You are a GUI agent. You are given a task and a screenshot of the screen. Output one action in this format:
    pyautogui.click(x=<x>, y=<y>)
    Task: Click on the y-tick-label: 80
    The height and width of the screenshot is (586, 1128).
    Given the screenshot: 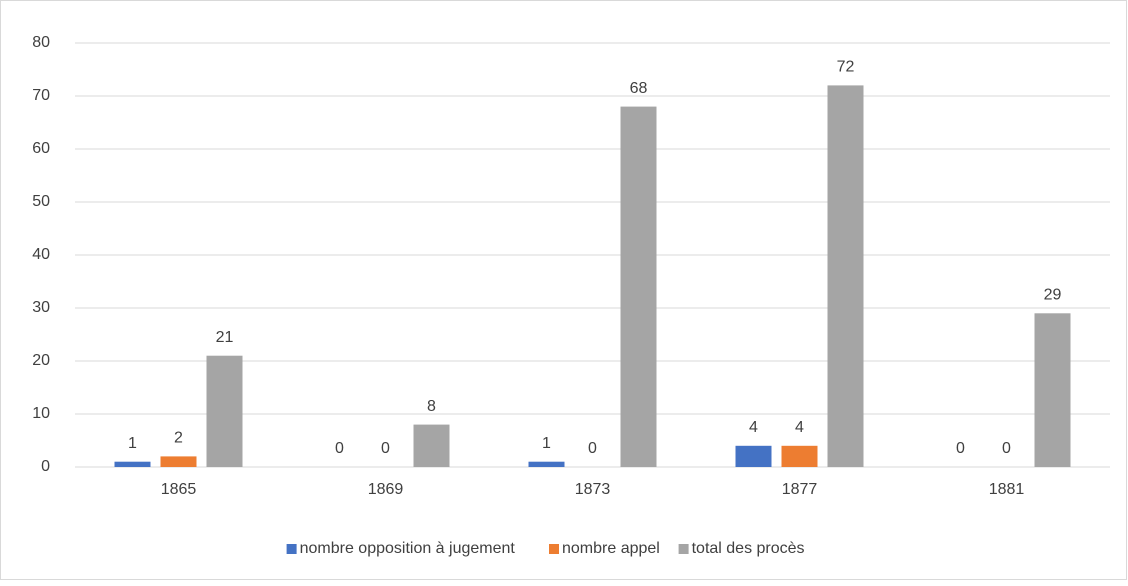 What is the action you would take?
    pyautogui.click(x=41, y=42)
    